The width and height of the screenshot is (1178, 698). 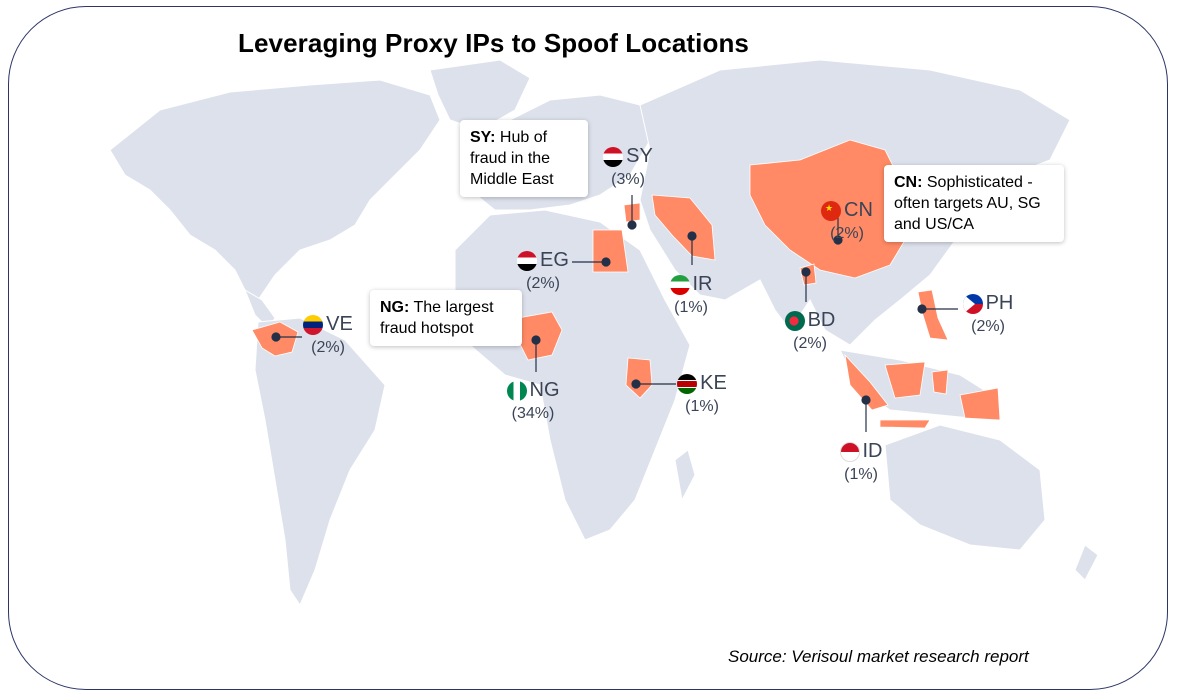 I want to click on label-sy: SY (3%), so click(x=628, y=167).